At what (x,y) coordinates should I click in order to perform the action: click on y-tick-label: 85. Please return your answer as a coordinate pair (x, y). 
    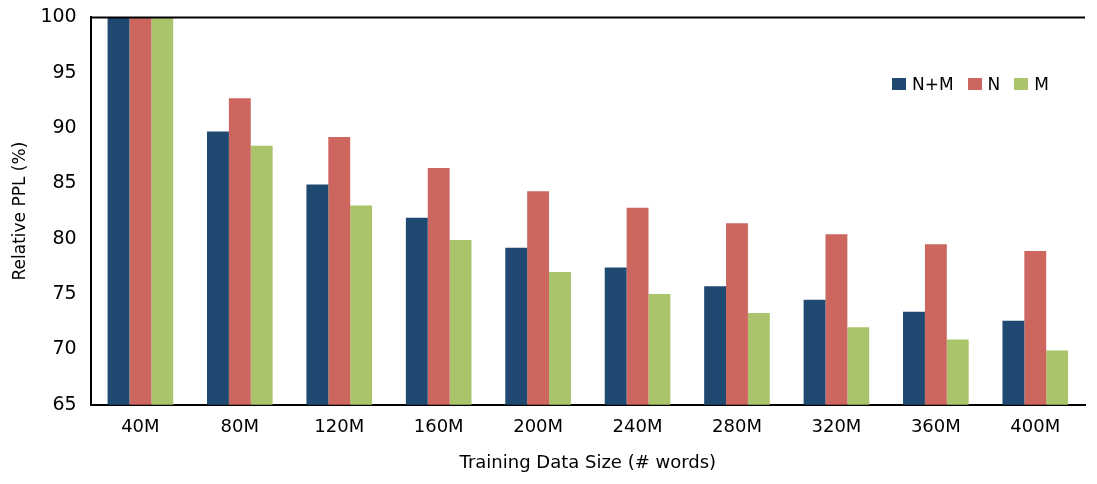
    Looking at the image, I should click on (64, 181).